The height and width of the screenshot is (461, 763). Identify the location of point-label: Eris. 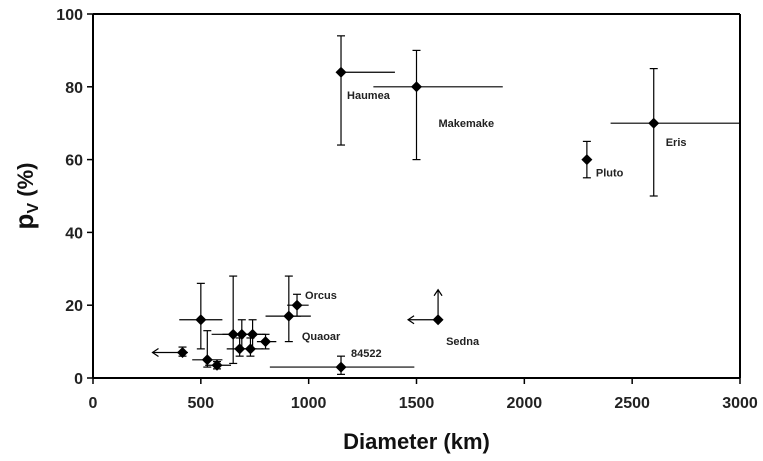
(676, 143).